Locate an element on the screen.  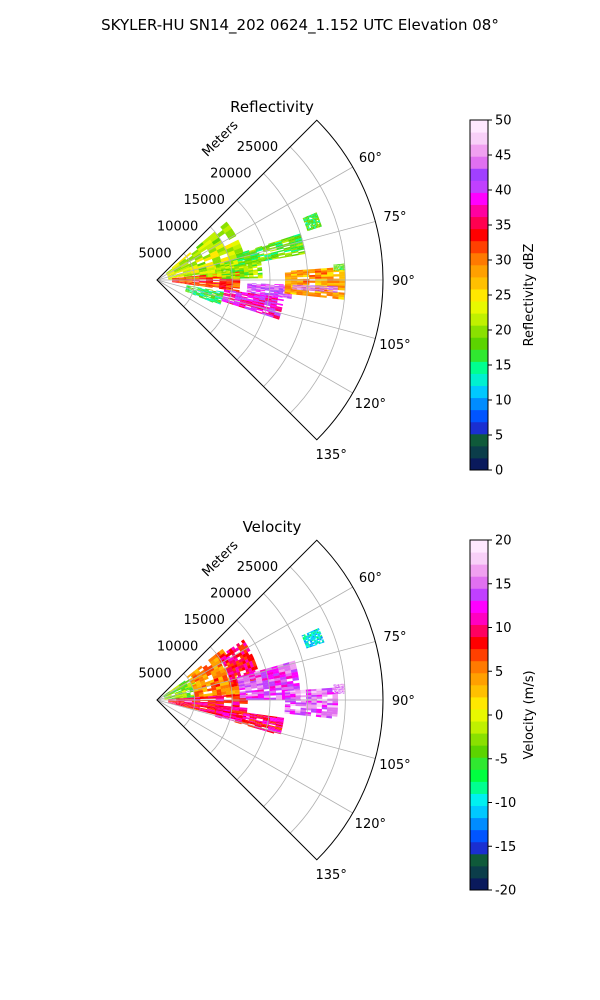
angle-gridline is located at coordinates (266, 251).